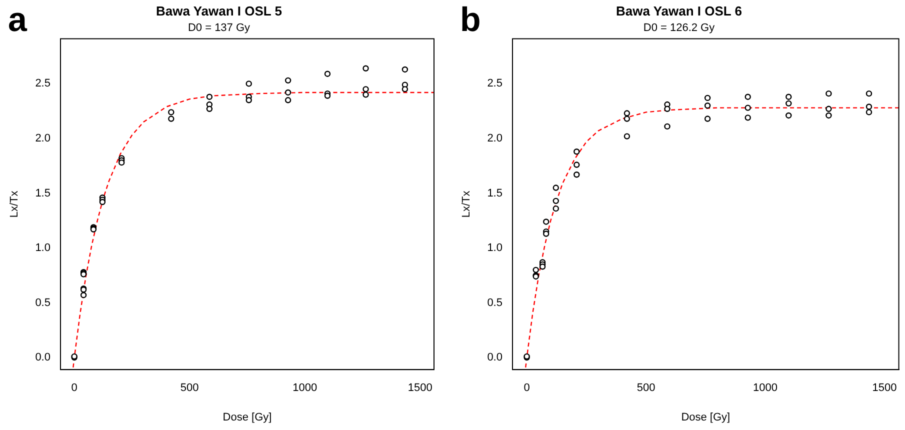 The width and height of the screenshot is (905, 430). What do you see at coordinates (470, 20) in the screenshot?
I see `text: b` at bounding box center [470, 20].